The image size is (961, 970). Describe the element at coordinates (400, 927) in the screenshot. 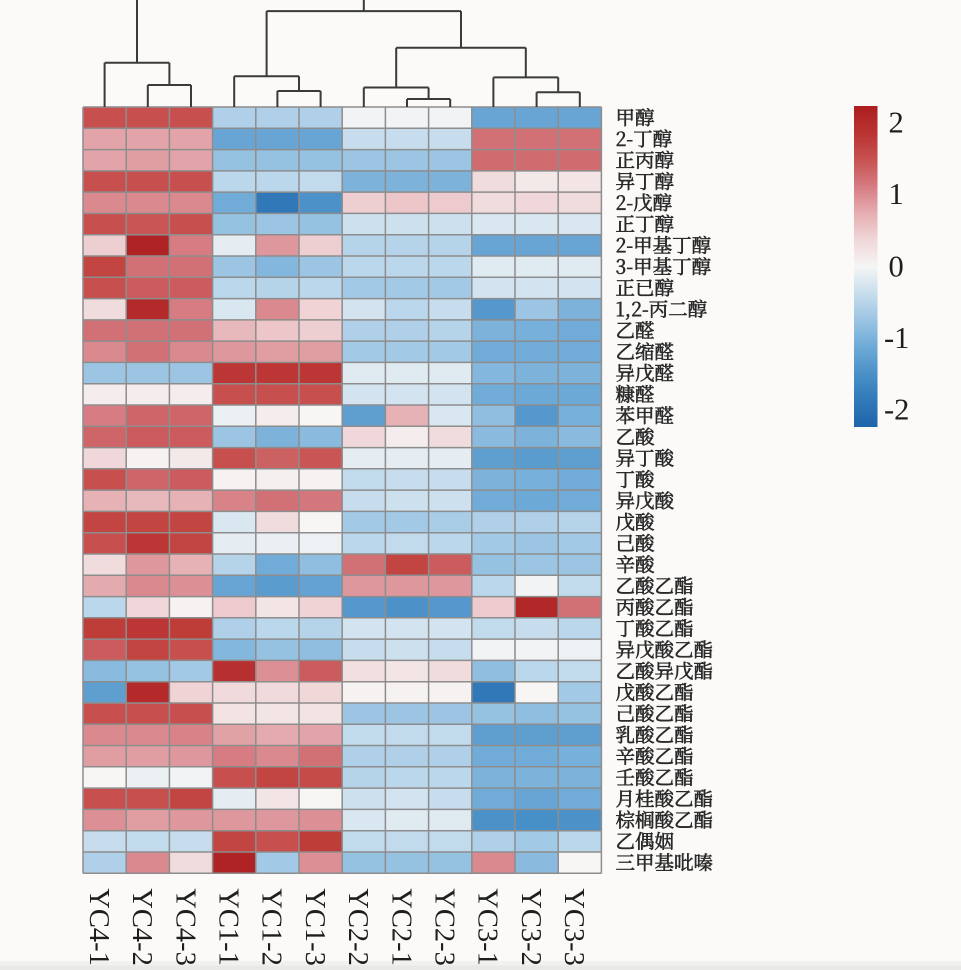

I see `svg-text: YC2-1` at that location.